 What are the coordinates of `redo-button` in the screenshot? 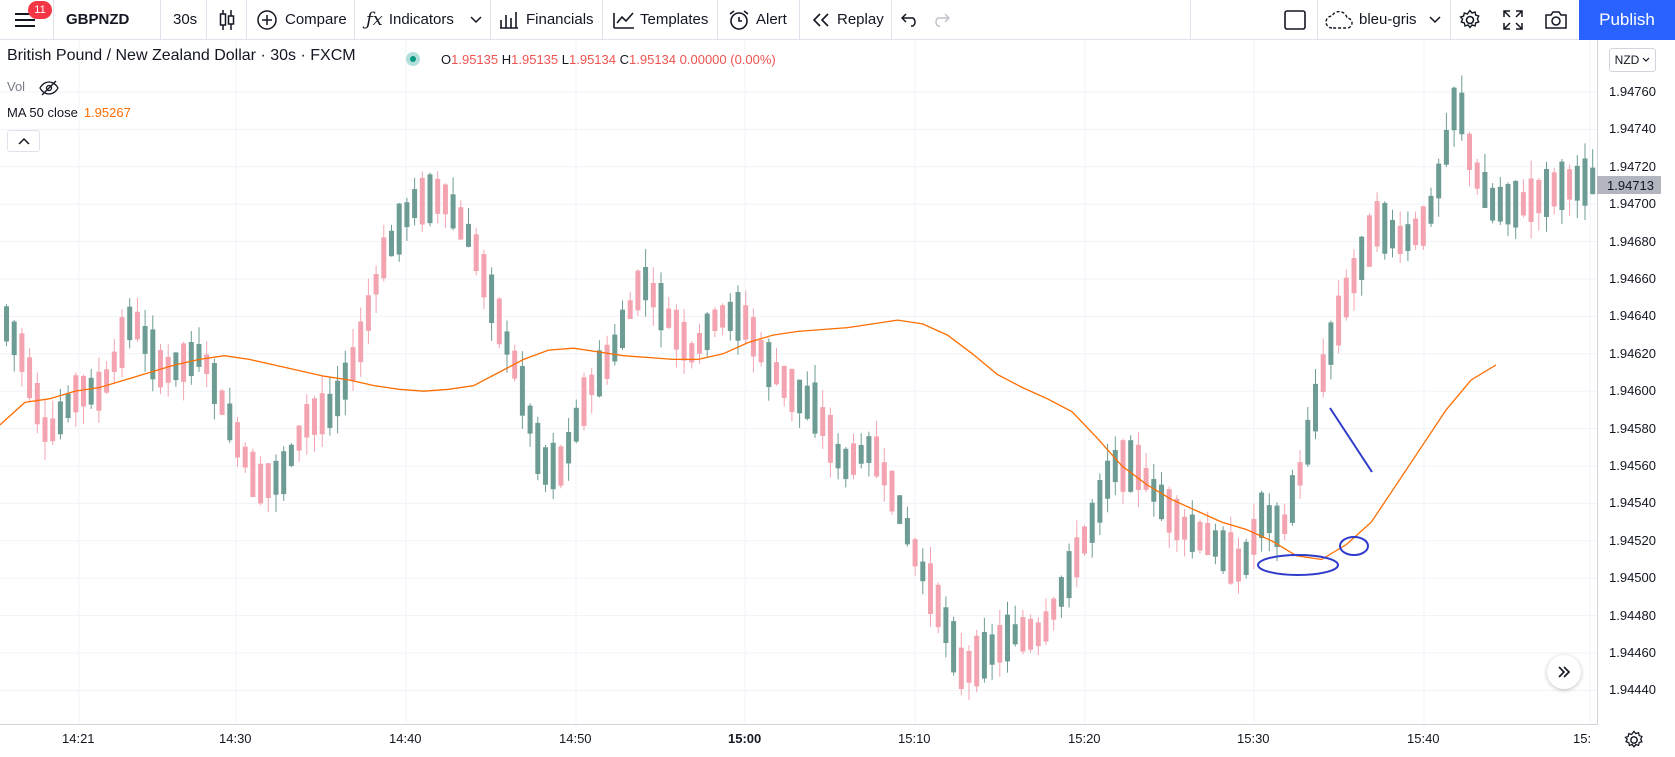 It's located at (941, 19).